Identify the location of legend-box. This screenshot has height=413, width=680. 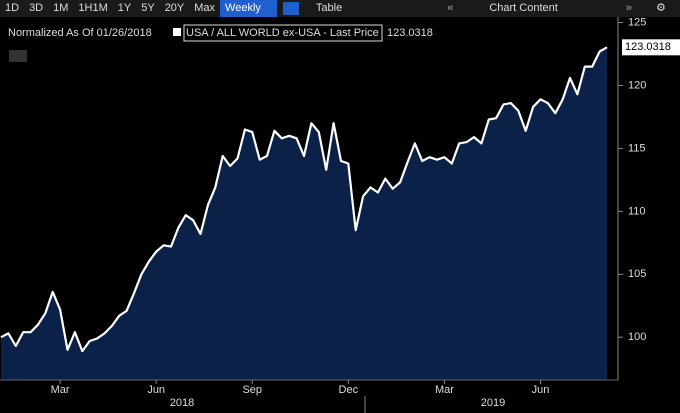
(283, 33).